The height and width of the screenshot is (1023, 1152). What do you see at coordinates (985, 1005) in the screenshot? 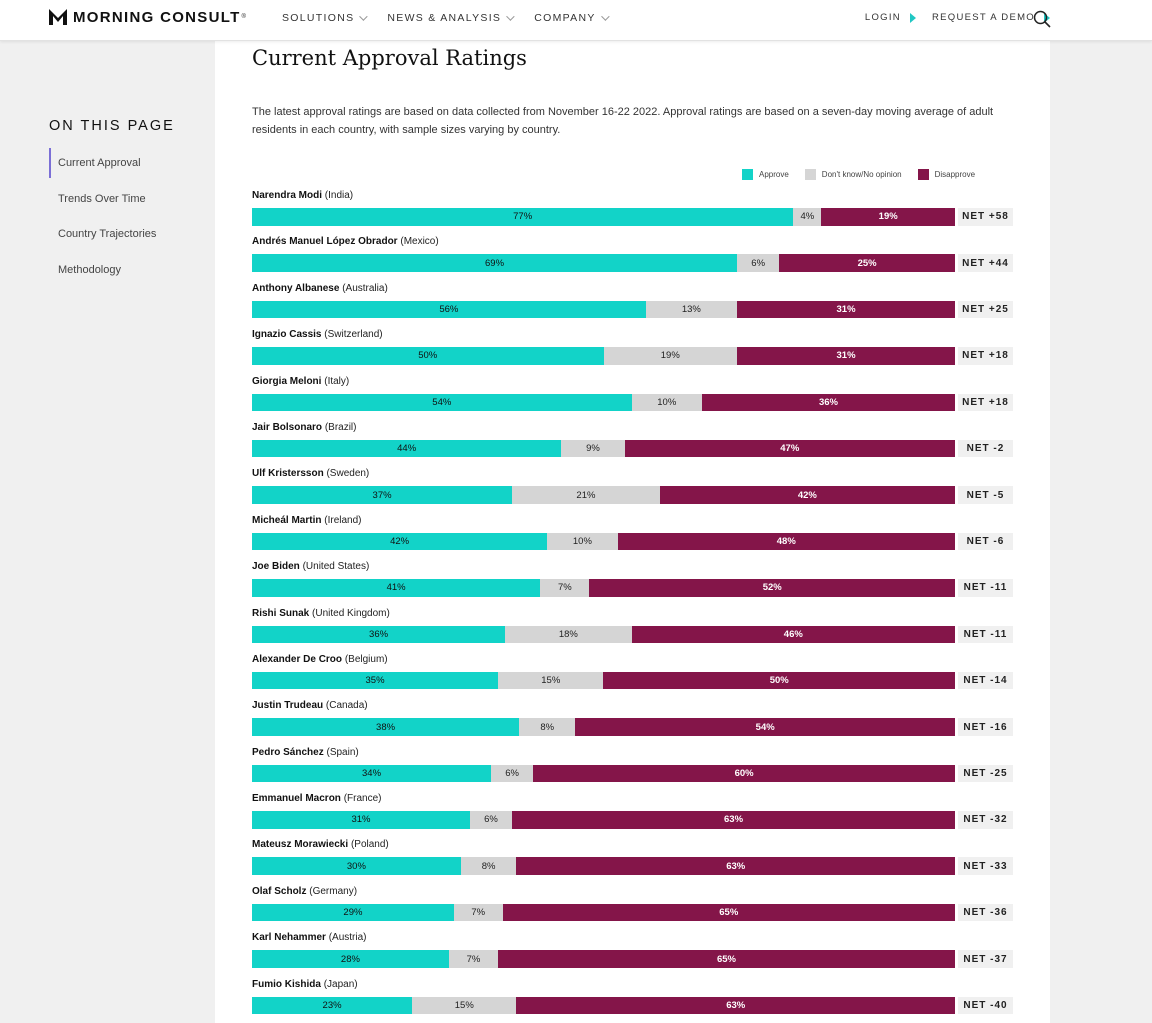
I see `net-rating: NET -40` at bounding box center [985, 1005].